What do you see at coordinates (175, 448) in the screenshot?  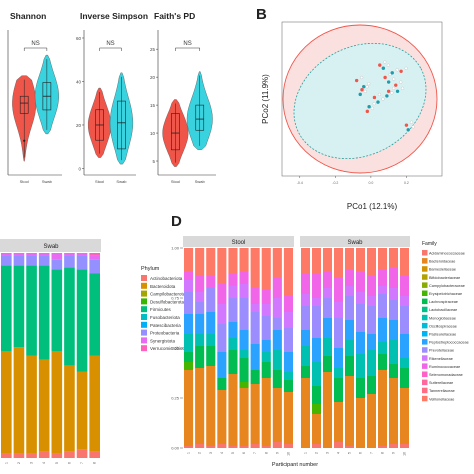 I see `y-tick-label: 0.00` at bounding box center [175, 448].